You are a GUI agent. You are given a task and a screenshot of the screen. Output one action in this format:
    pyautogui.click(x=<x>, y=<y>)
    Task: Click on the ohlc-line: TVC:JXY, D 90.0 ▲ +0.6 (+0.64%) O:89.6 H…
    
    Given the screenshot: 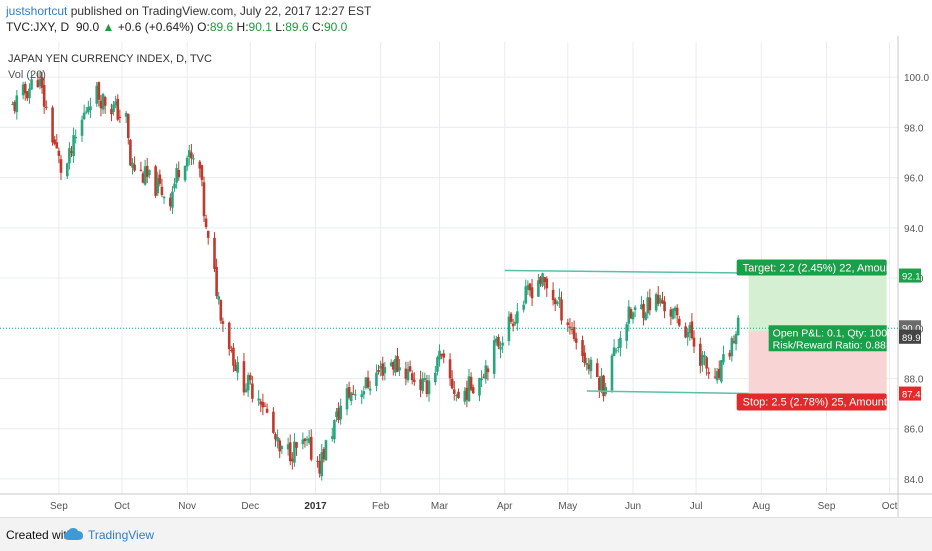 What is the action you would take?
    pyautogui.click(x=176, y=27)
    